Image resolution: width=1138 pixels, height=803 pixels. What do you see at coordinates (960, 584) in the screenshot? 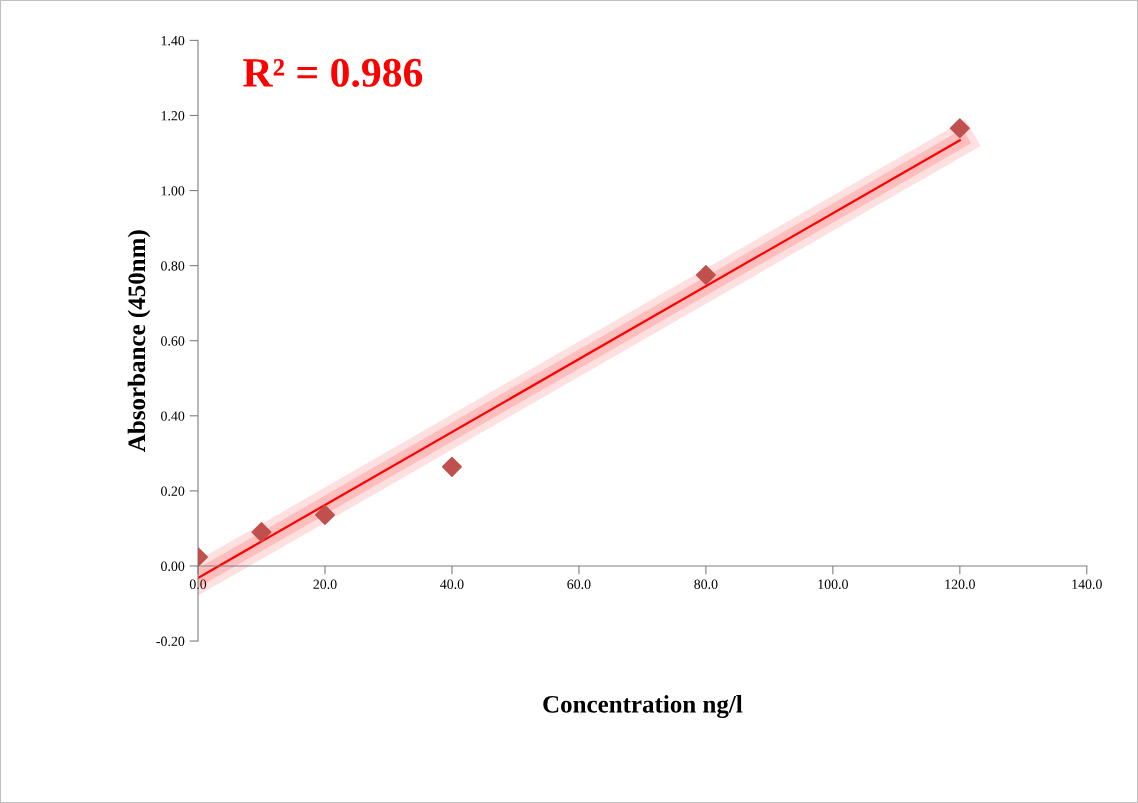
I see `x-tick-label: 120.0` at bounding box center [960, 584].